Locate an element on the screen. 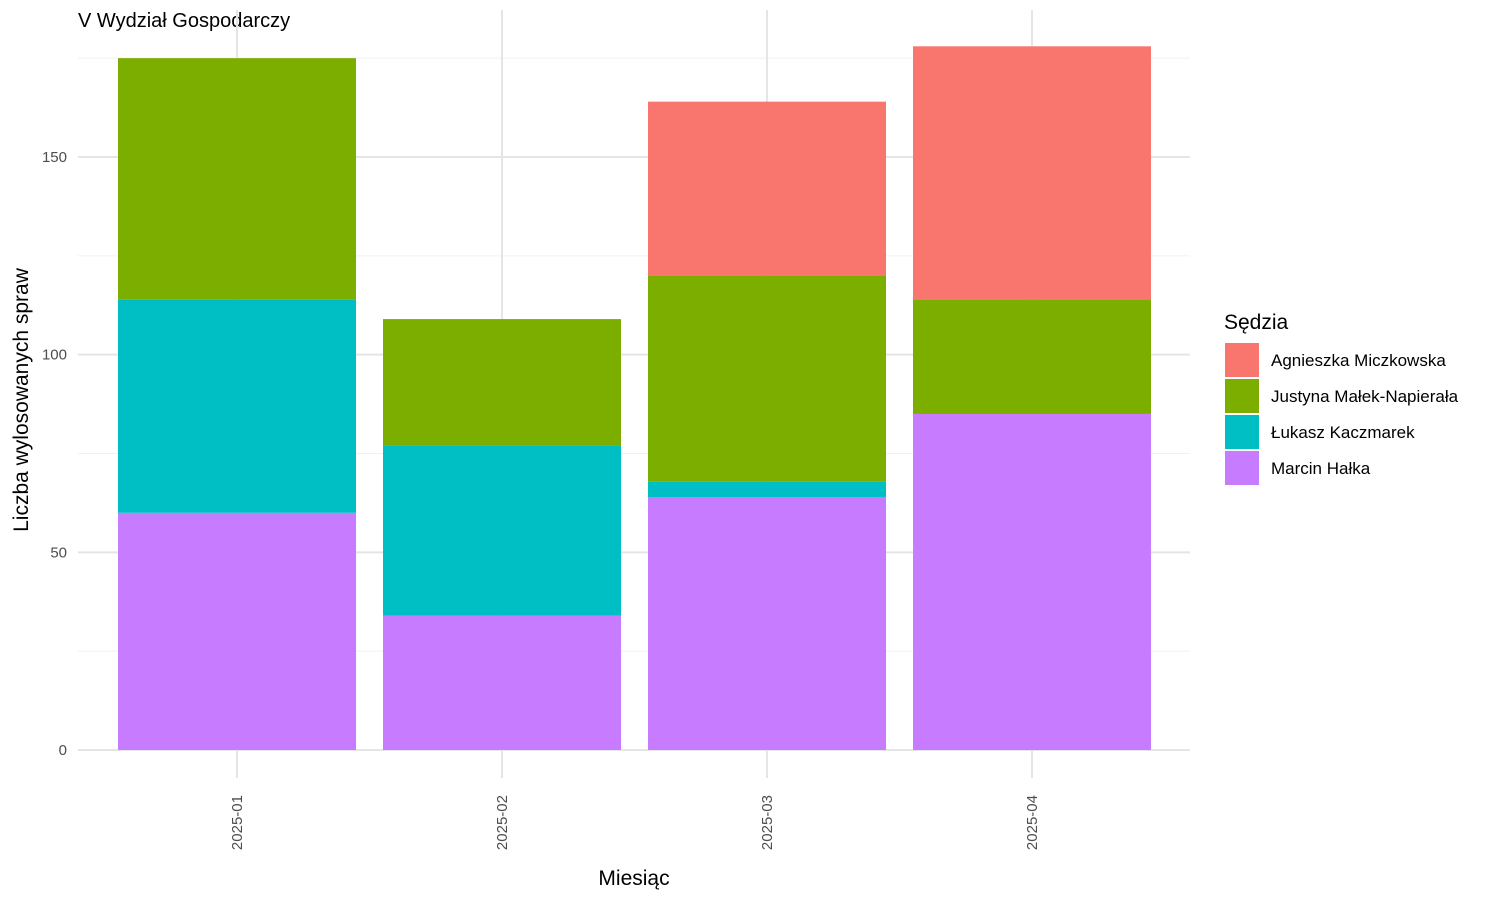 The height and width of the screenshot is (900, 1500). y-tick-label: 50 is located at coordinates (58, 552).